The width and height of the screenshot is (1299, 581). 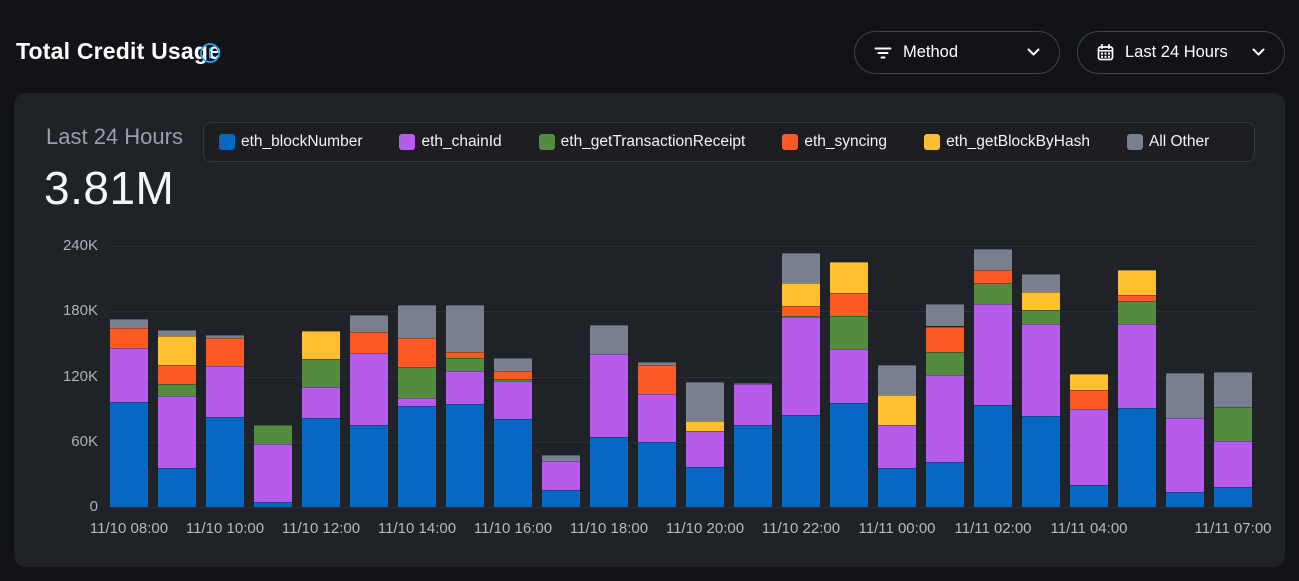 What do you see at coordinates (1181, 52) in the screenshot?
I see `time-range-button: Last 24 Hours` at bounding box center [1181, 52].